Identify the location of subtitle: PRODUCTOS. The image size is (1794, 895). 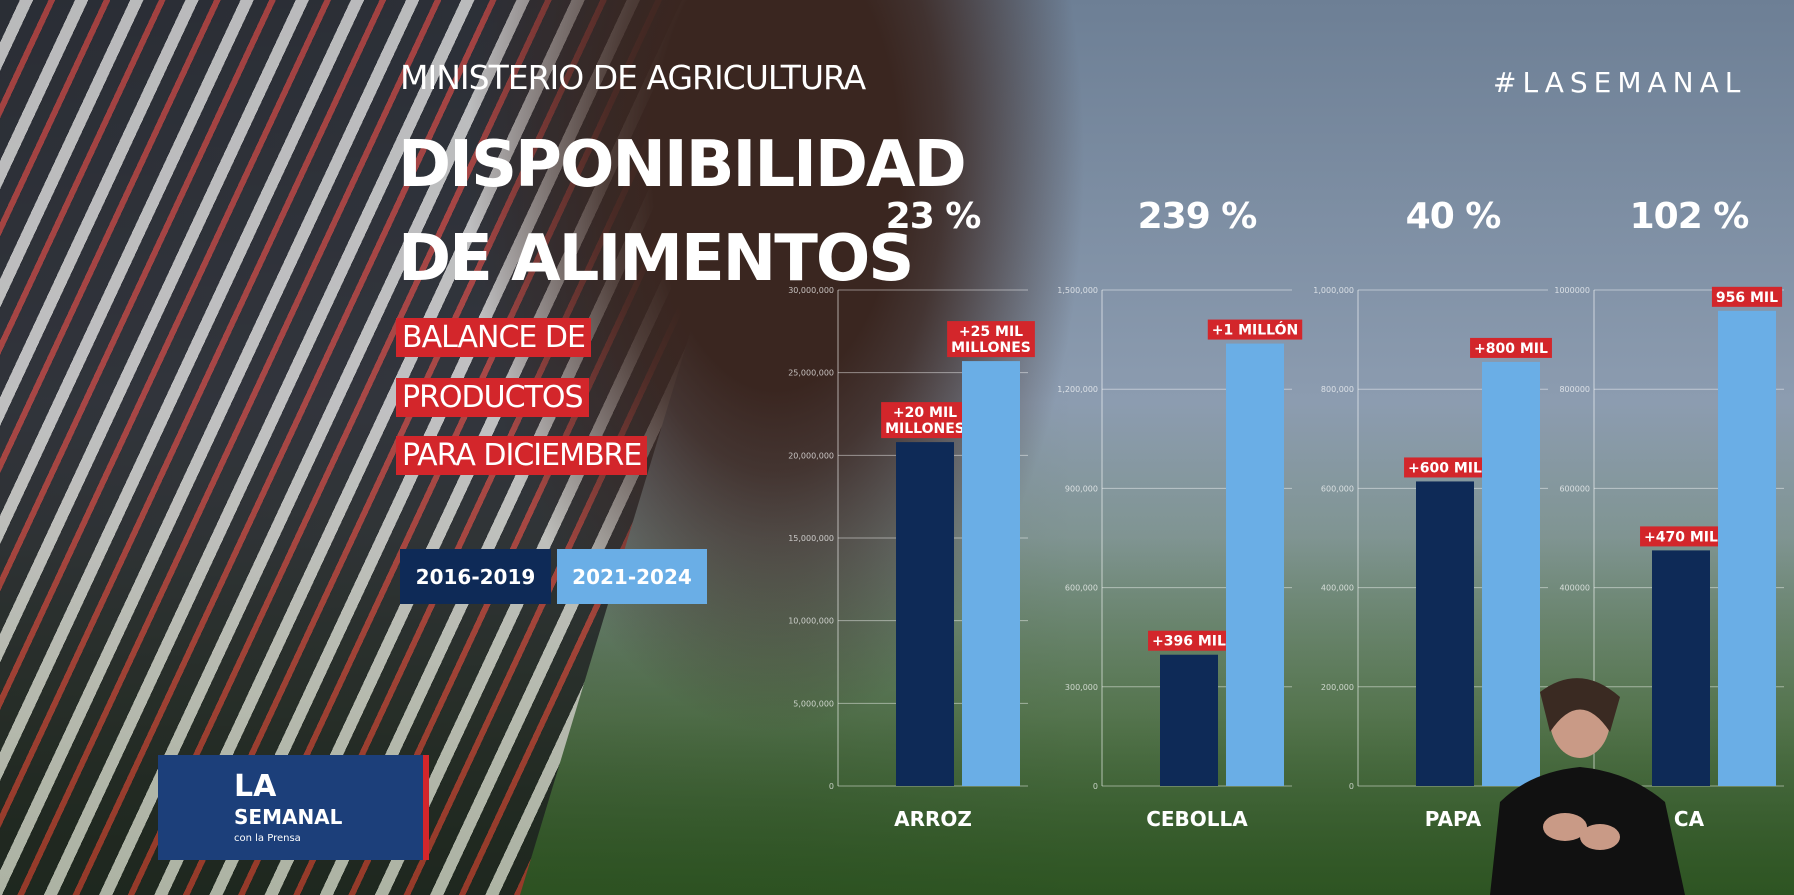
(492, 397).